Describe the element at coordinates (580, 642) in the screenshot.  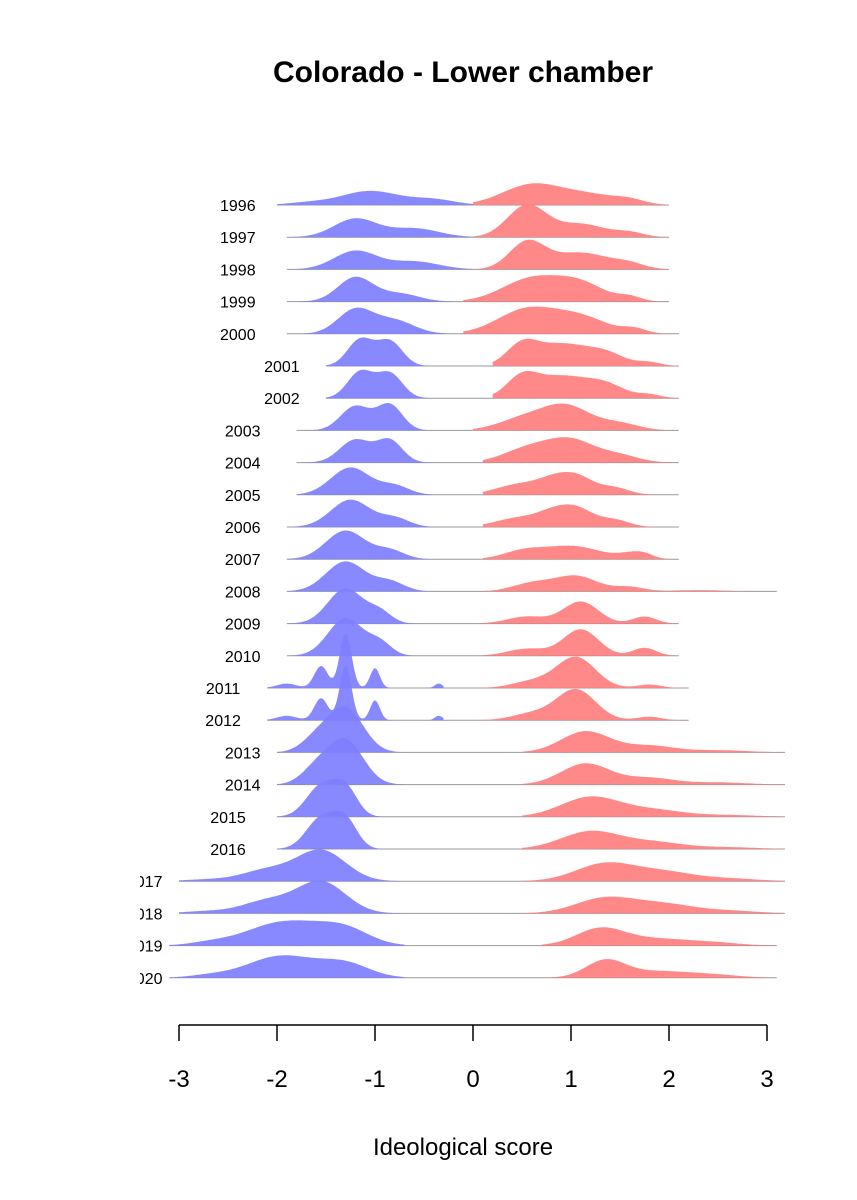
I see `republican-density-2010` at that location.